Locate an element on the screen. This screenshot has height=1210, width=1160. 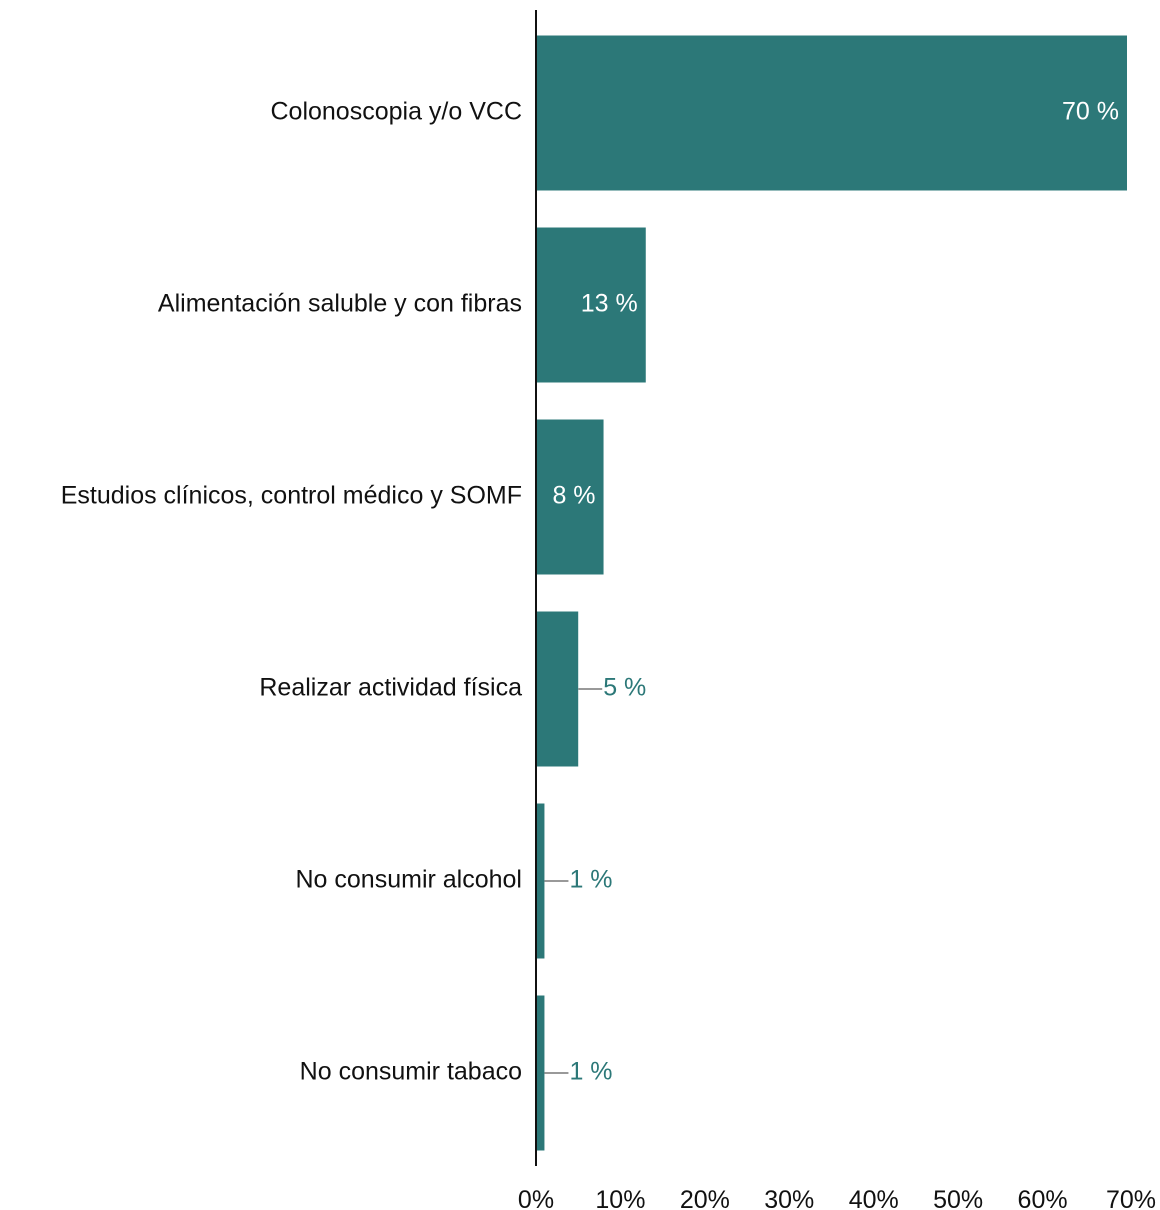
leader-lines-layer is located at coordinates (573, 881).